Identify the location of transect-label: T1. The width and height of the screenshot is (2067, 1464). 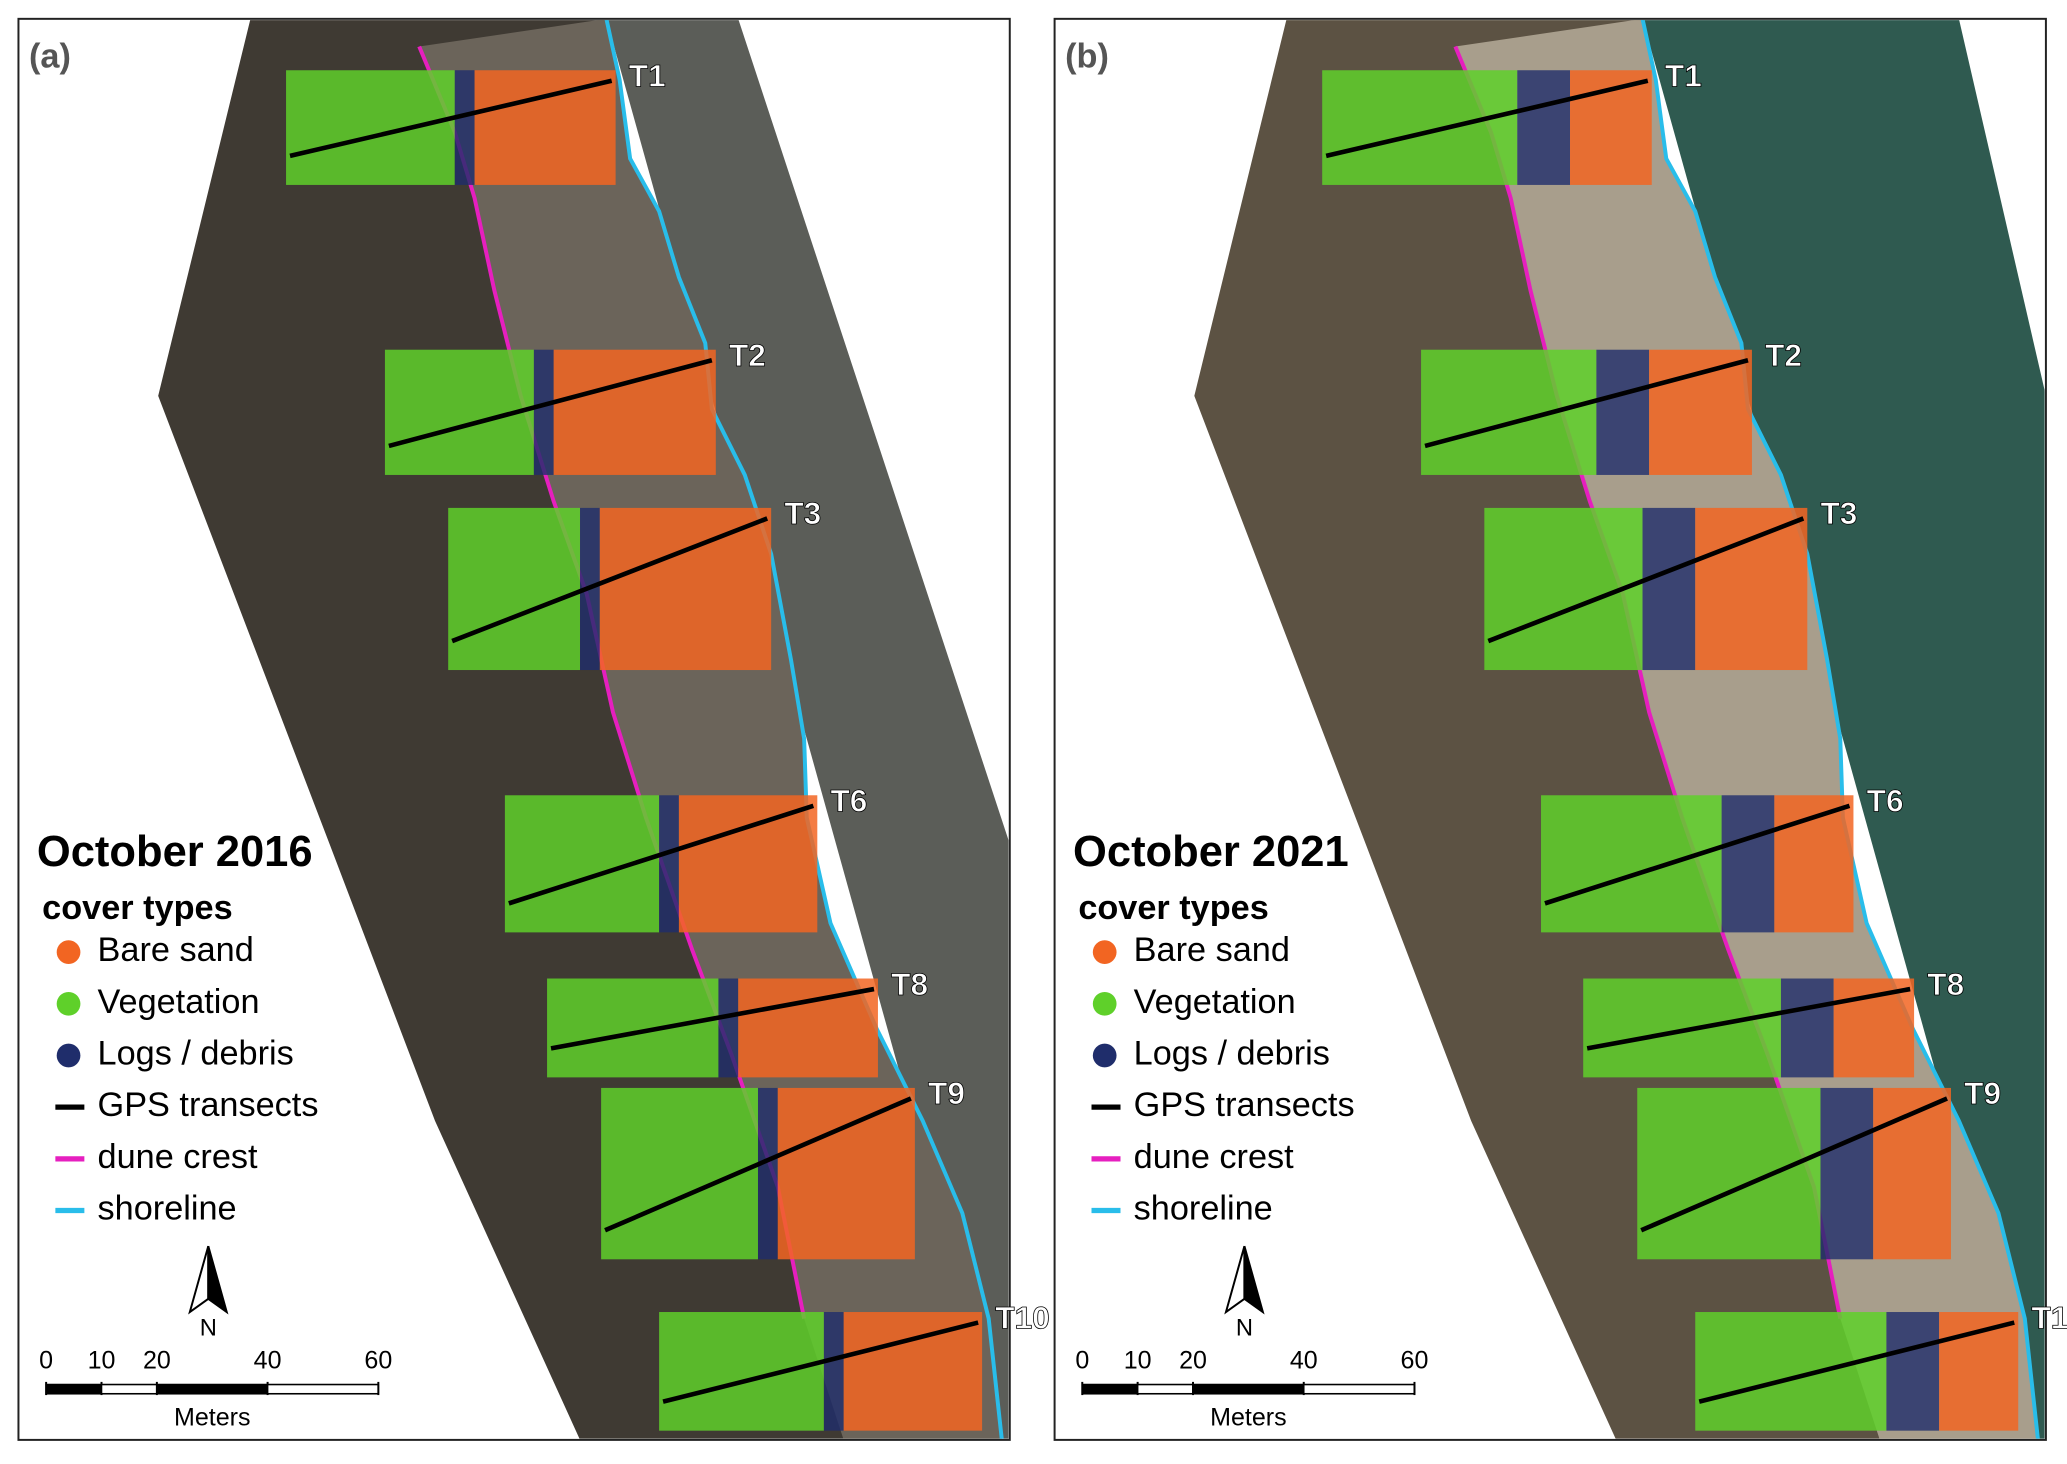
(1683, 76).